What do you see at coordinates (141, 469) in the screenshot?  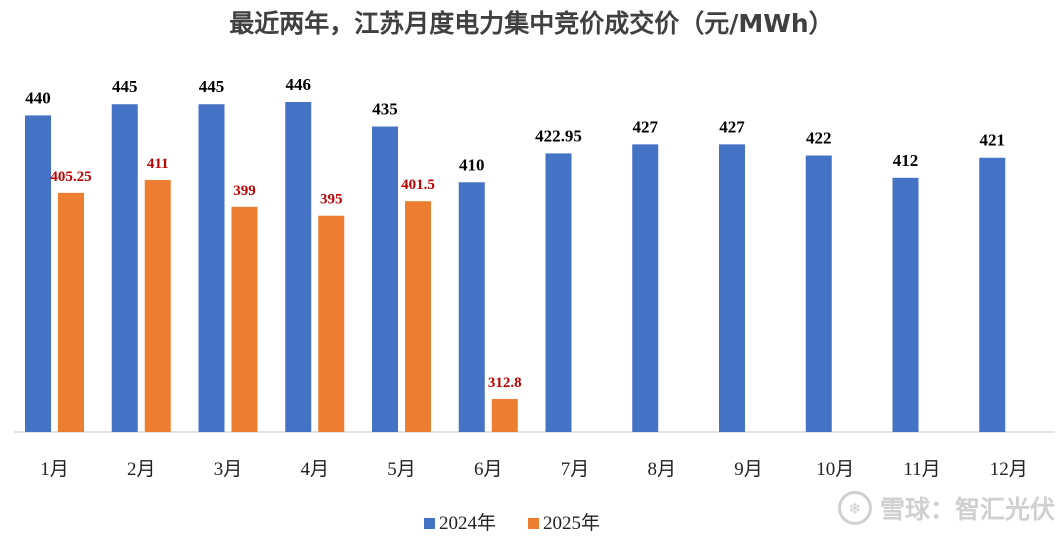 I see `x-tick-label-2: 2月` at bounding box center [141, 469].